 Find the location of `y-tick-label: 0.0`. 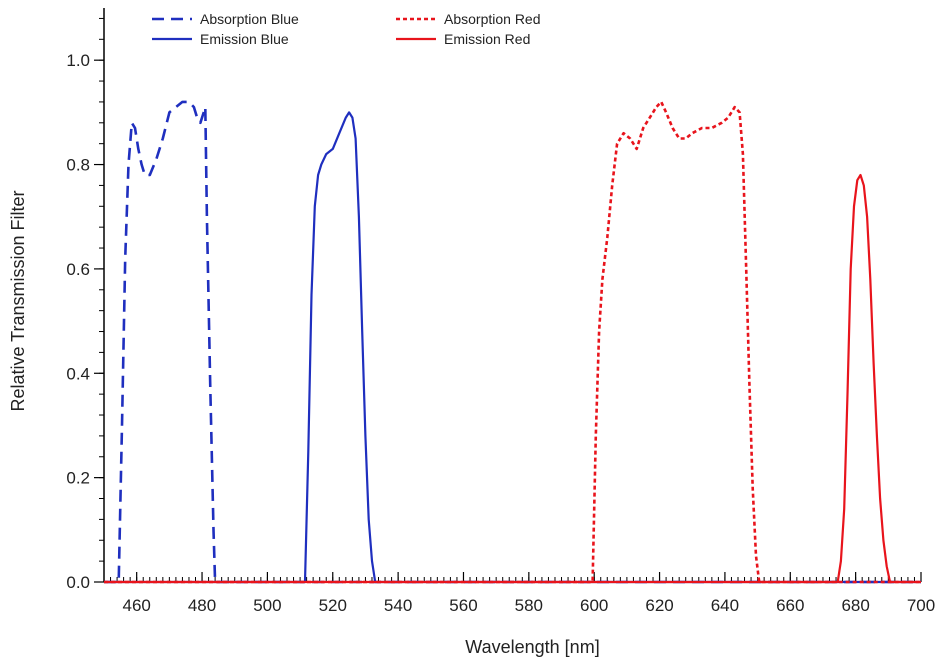

y-tick-label: 0.0 is located at coordinates (78, 582).